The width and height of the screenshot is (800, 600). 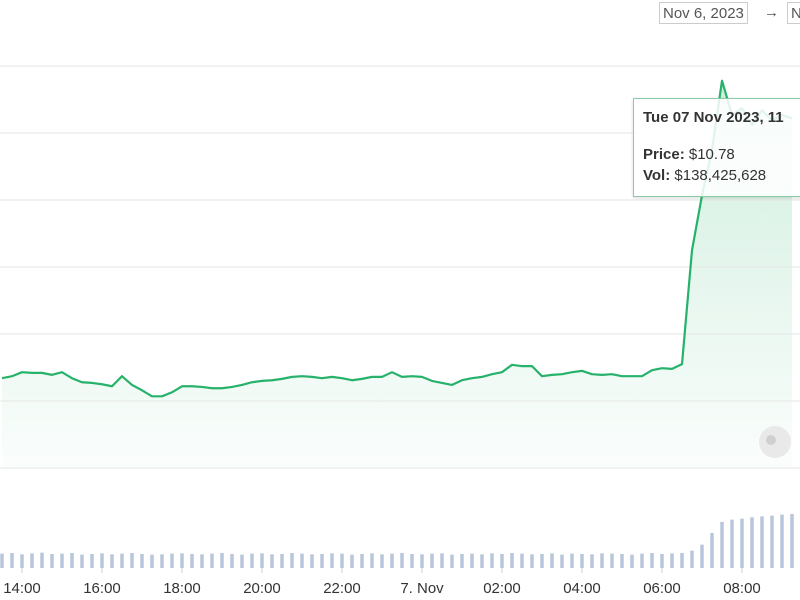 I want to click on x-tick-label: 20:00, so click(x=262, y=588).